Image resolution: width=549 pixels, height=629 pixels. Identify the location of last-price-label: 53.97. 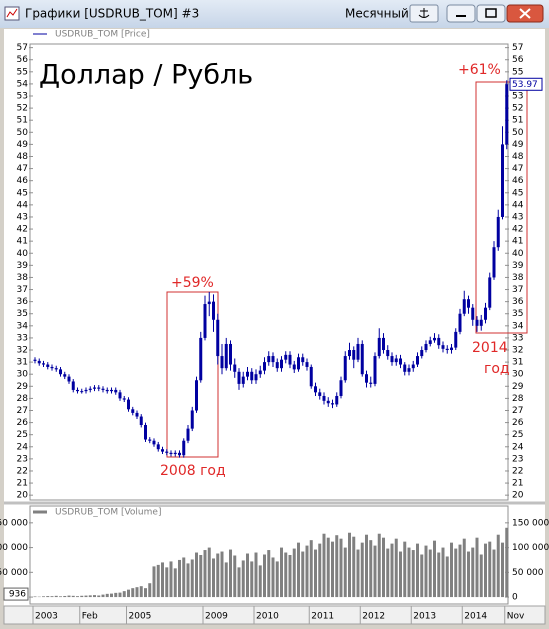
(525, 85).